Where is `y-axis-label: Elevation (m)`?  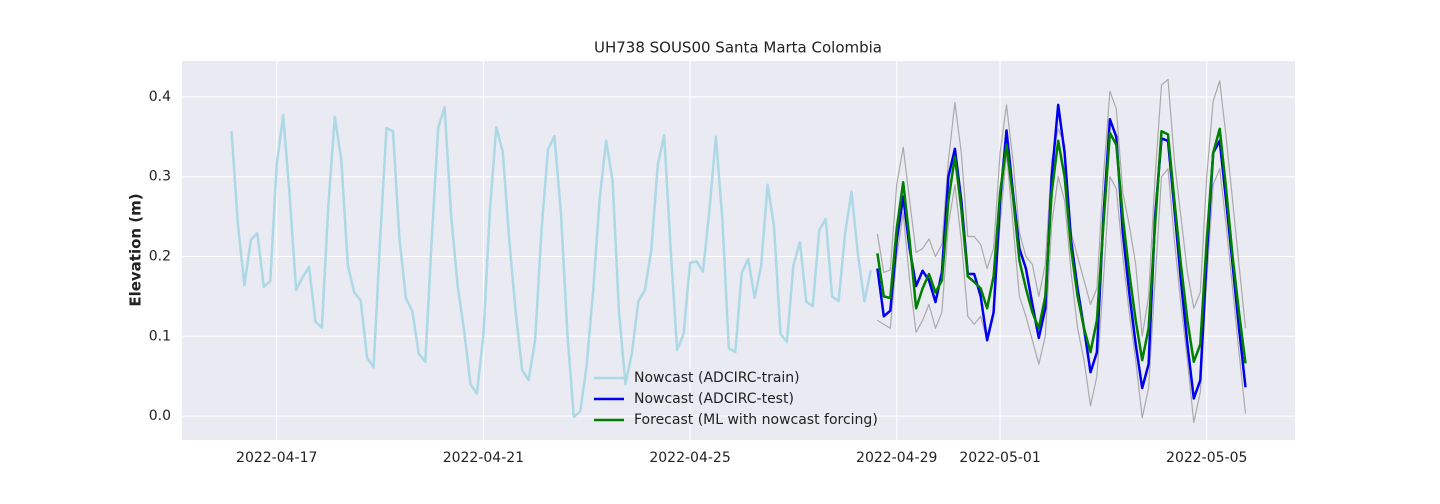
y-axis-label: Elevation (m) is located at coordinates (136, 249).